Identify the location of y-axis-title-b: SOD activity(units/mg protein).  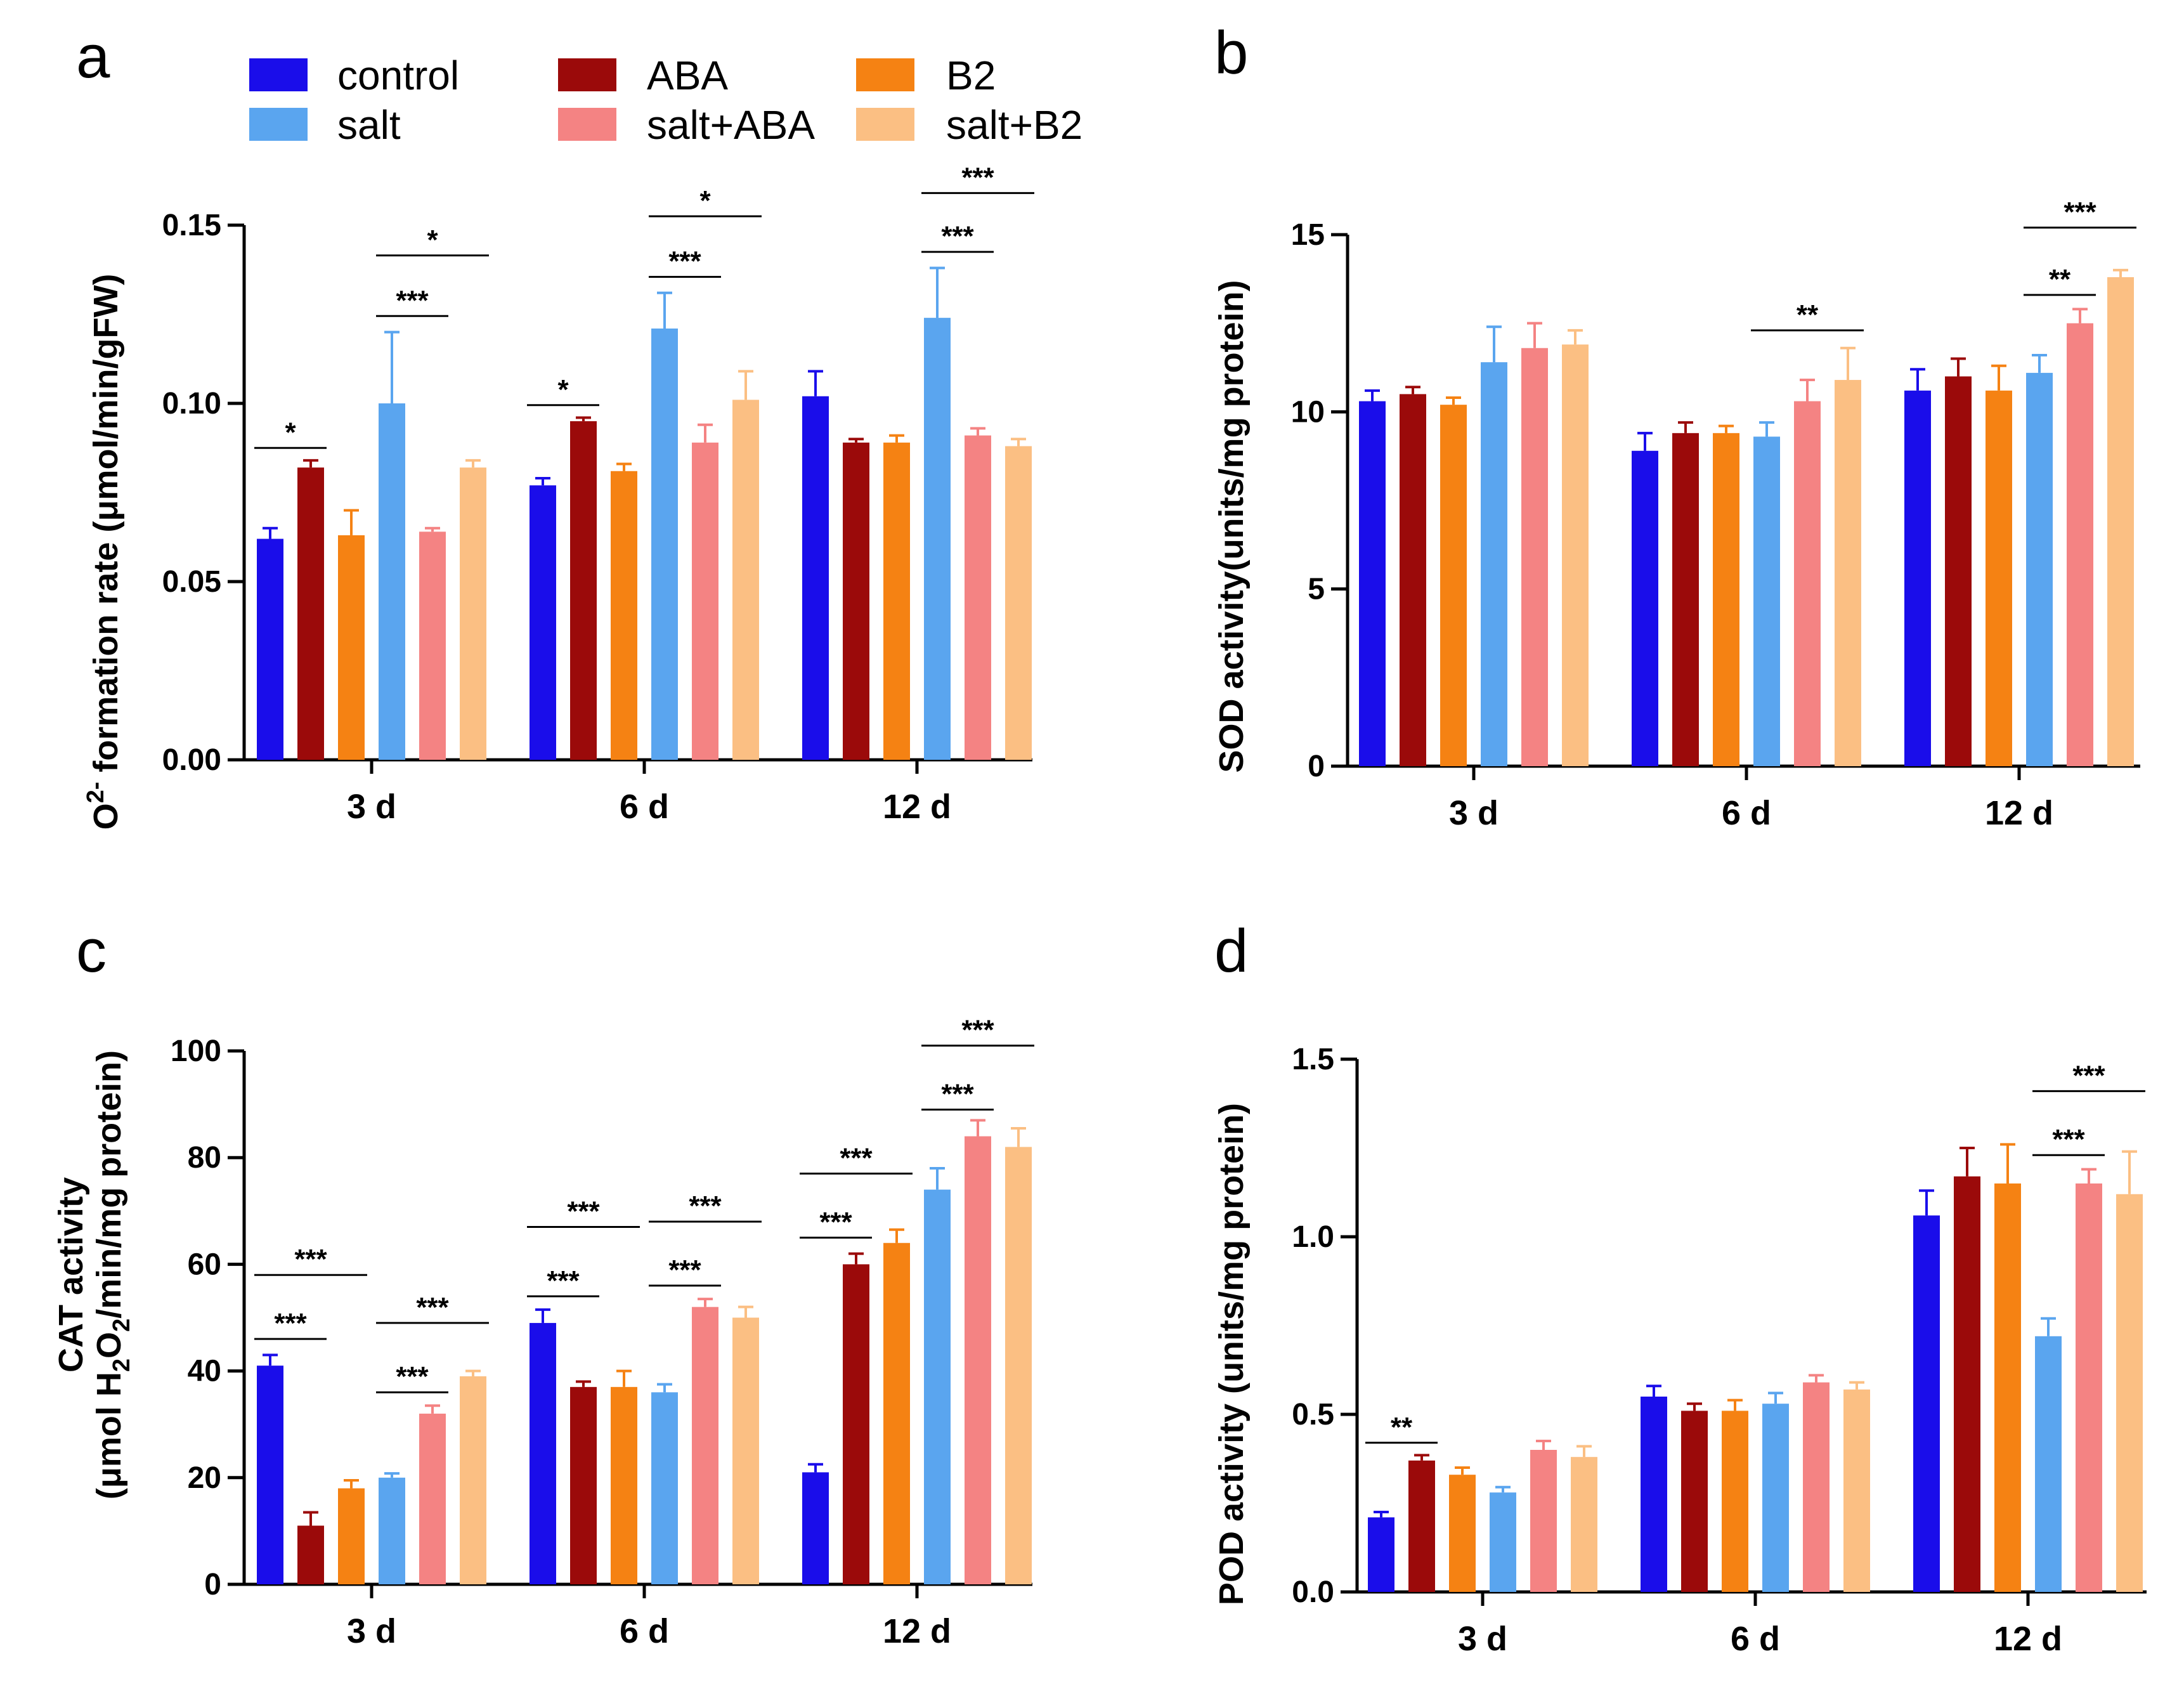
(1231, 526).